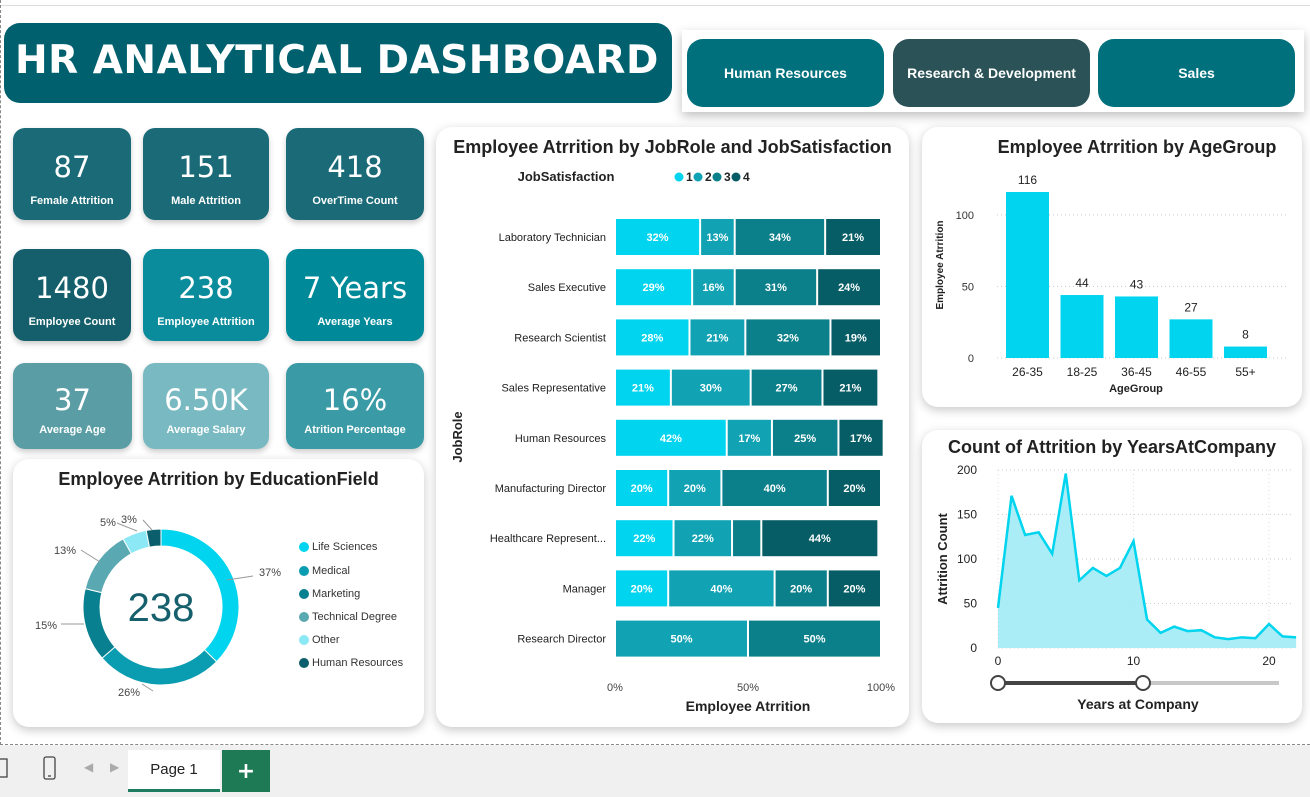  I want to click on jobrole-bar-label: 22%, so click(703, 539).